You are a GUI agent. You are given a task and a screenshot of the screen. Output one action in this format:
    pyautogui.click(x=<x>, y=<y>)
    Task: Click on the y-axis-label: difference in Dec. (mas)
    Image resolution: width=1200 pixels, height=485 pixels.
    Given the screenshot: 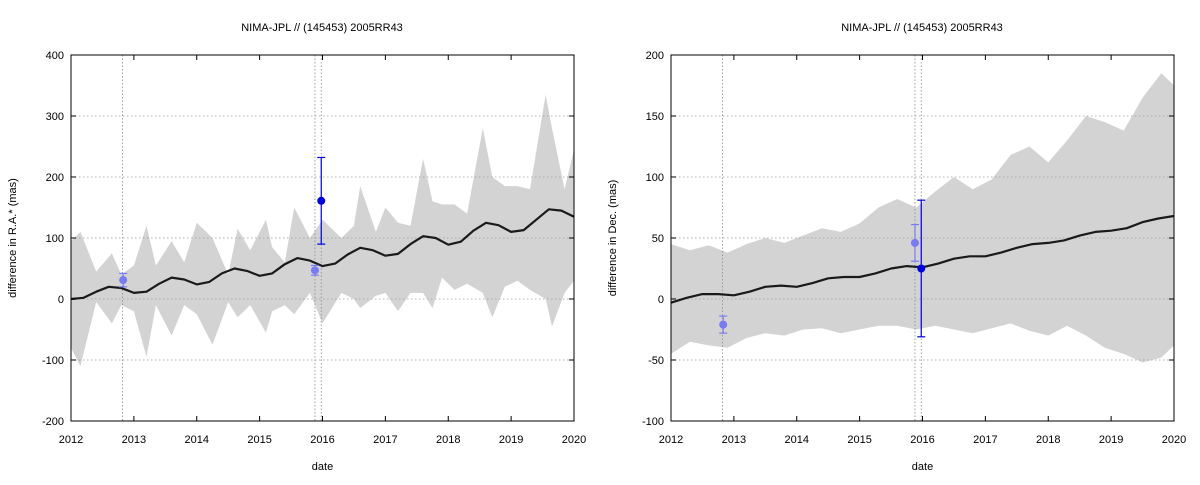 What is the action you would take?
    pyautogui.click(x=613, y=238)
    